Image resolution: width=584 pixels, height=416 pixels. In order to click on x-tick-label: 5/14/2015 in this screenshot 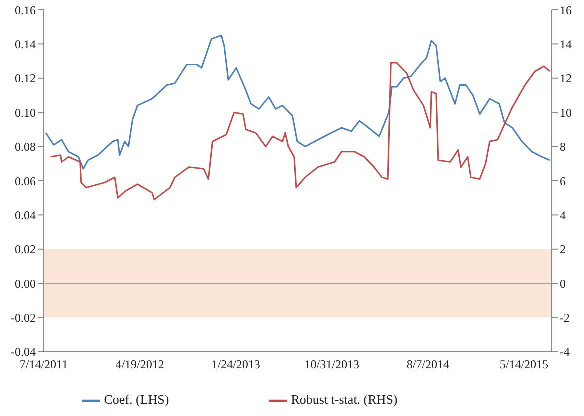, I will do `click(524, 365)`.